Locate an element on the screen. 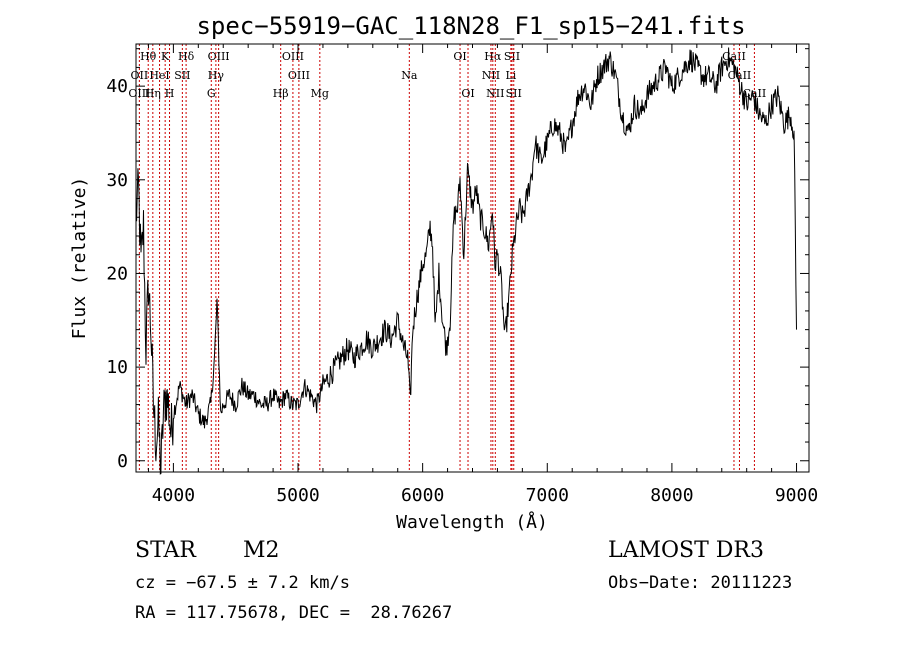 This screenshot has height=649, width=900. coordinates: RA = 117.75678, DEC = 28.76267 is located at coordinates (294, 613).